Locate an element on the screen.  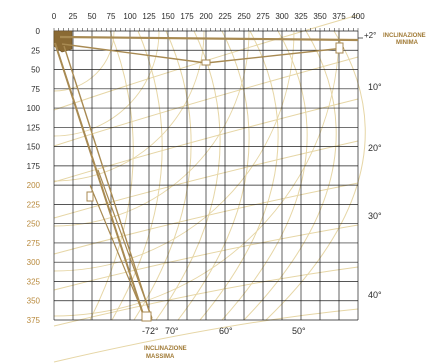
x-tick-label: 250 is located at coordinates (244, 16).